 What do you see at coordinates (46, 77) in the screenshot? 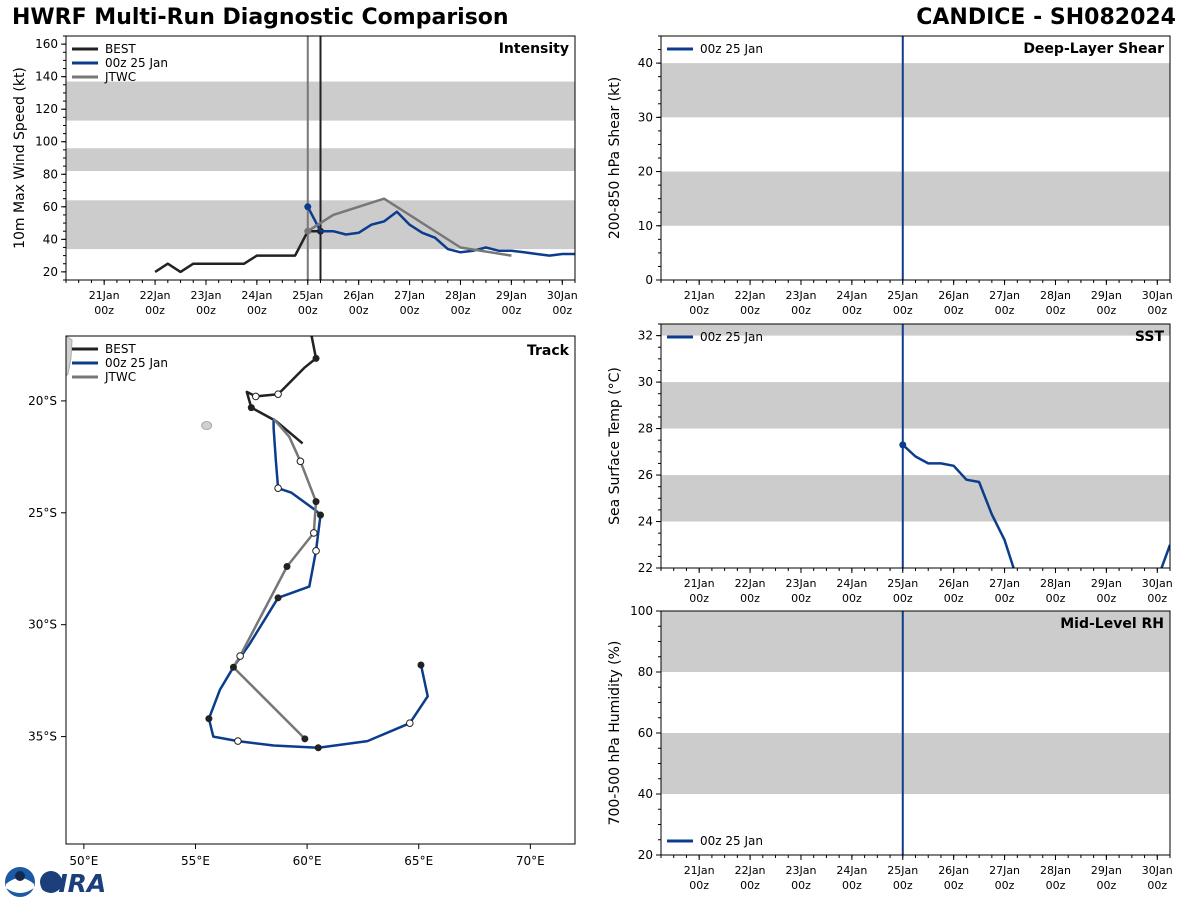
I see `y-tick-label-intensity: 140` at bounding box center [46, 77].